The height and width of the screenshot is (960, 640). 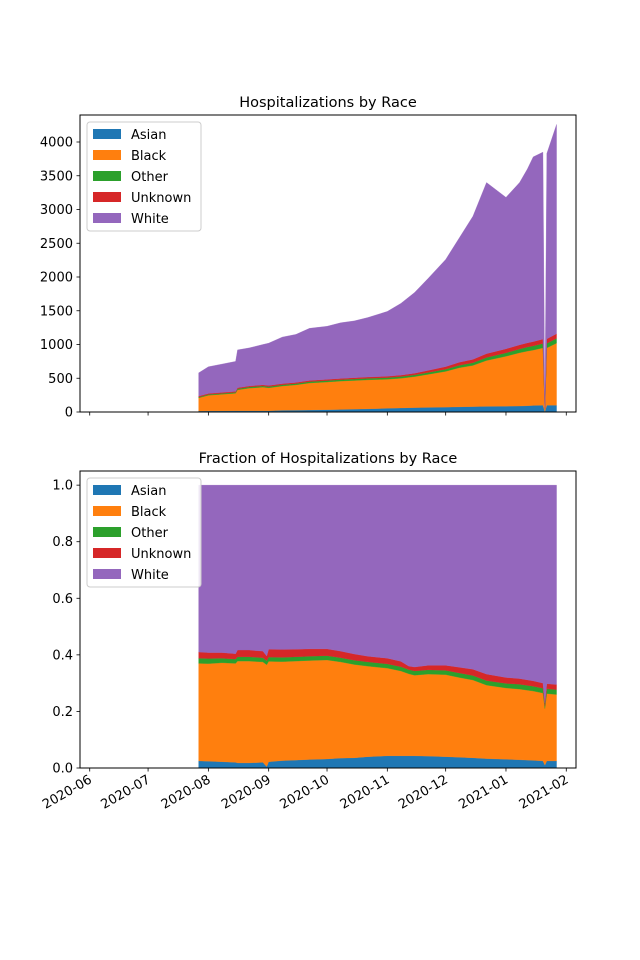 I want to click on bottom-chart-y-axis: 0.0 0.2 0.4 0.6 0.8 1.0, so click(x=66, y=628).